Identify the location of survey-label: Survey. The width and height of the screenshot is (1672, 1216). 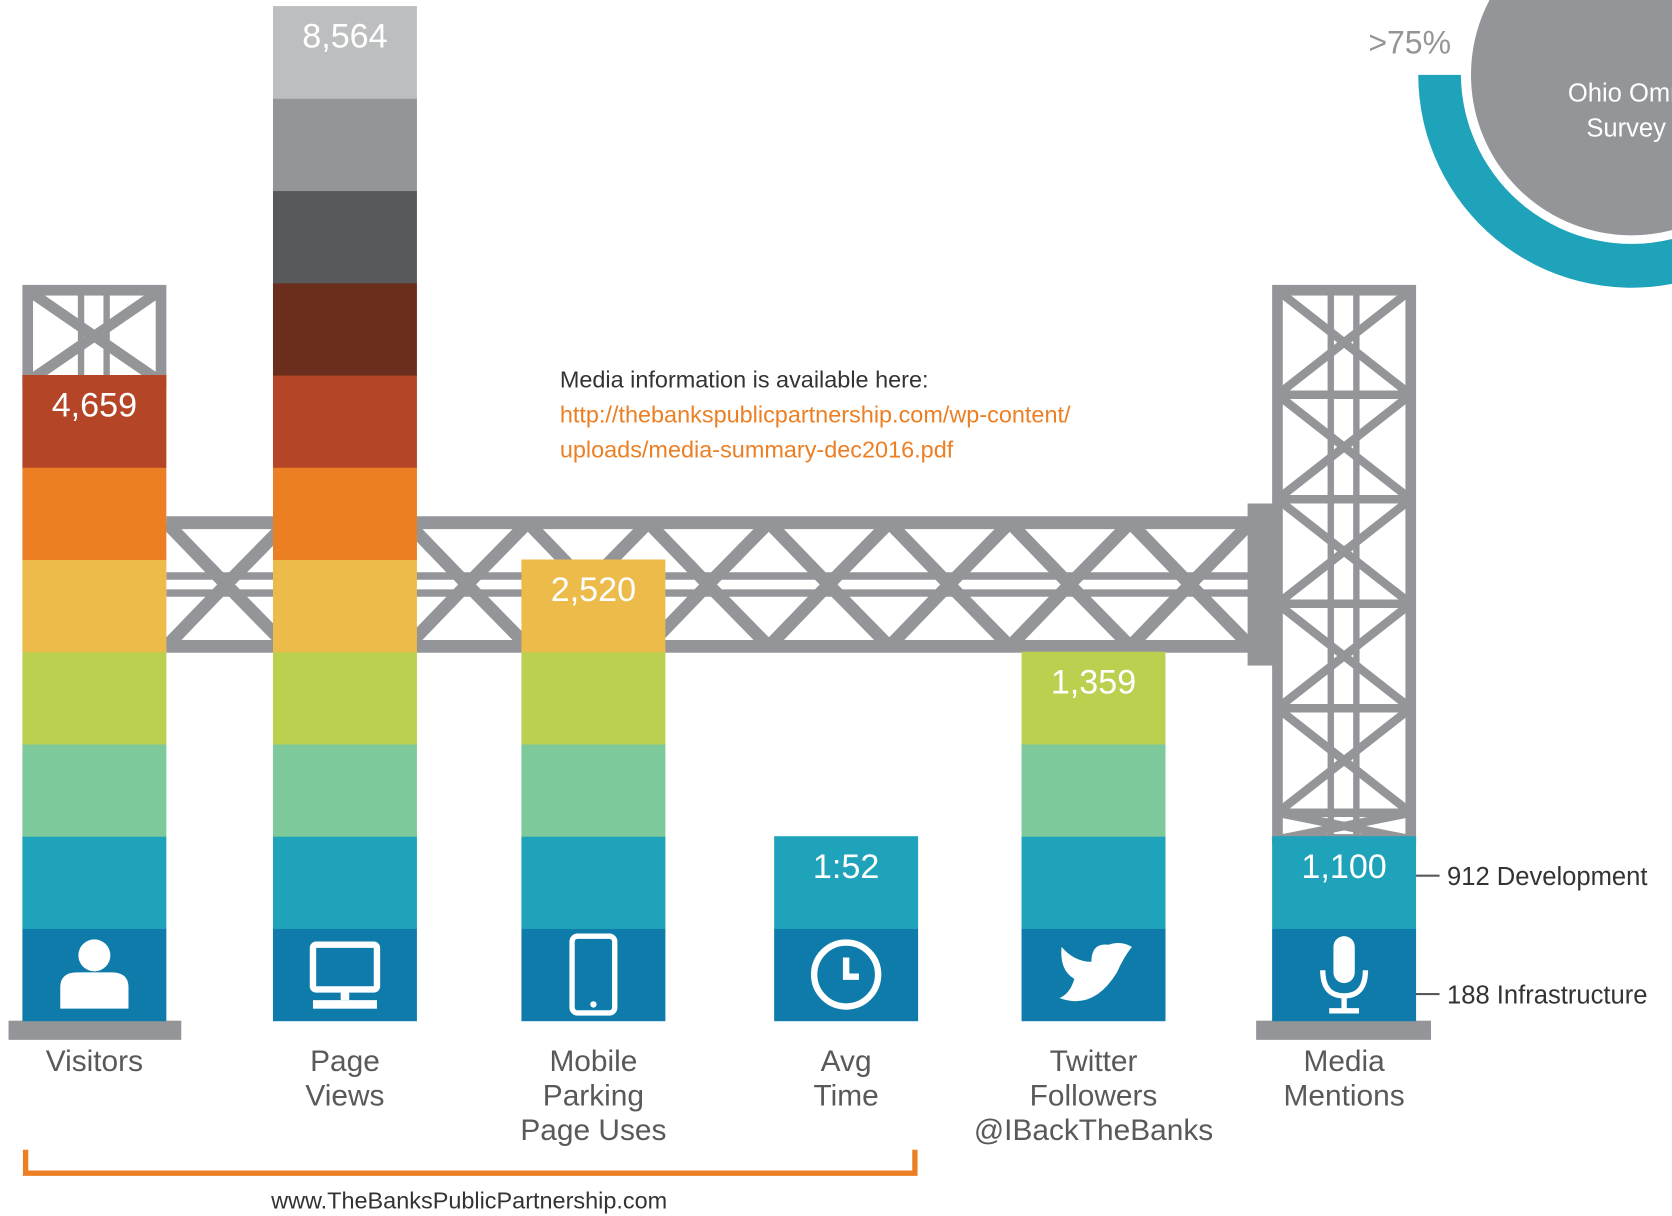
(1626, 129).